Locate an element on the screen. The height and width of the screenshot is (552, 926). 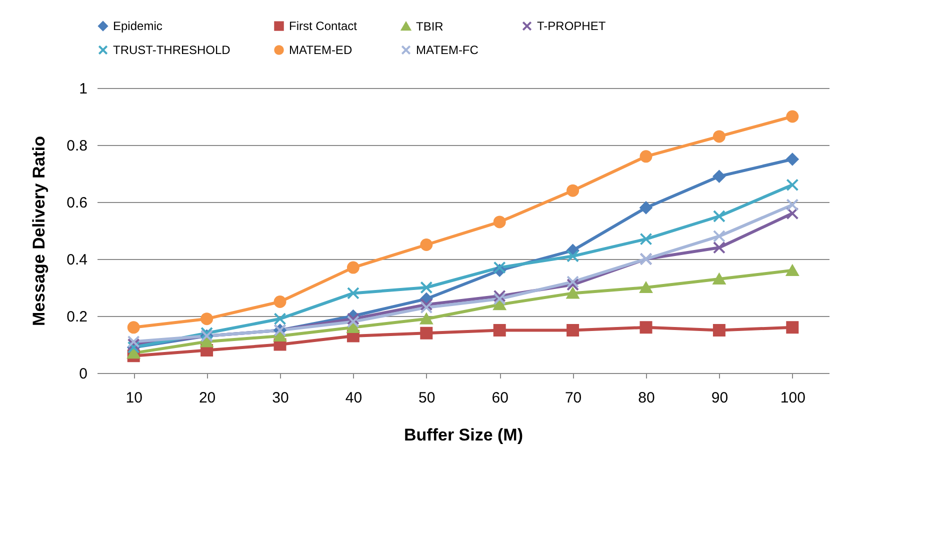
x-tick-label: 70 is located at coordinates (573, 398).